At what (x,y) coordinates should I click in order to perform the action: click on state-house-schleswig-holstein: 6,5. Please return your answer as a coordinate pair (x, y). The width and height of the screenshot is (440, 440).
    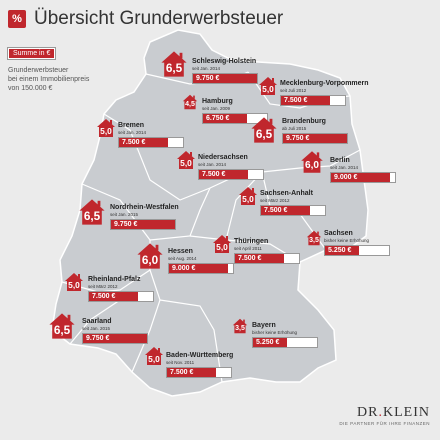
    Looking at the image, I should click on (174, 64).